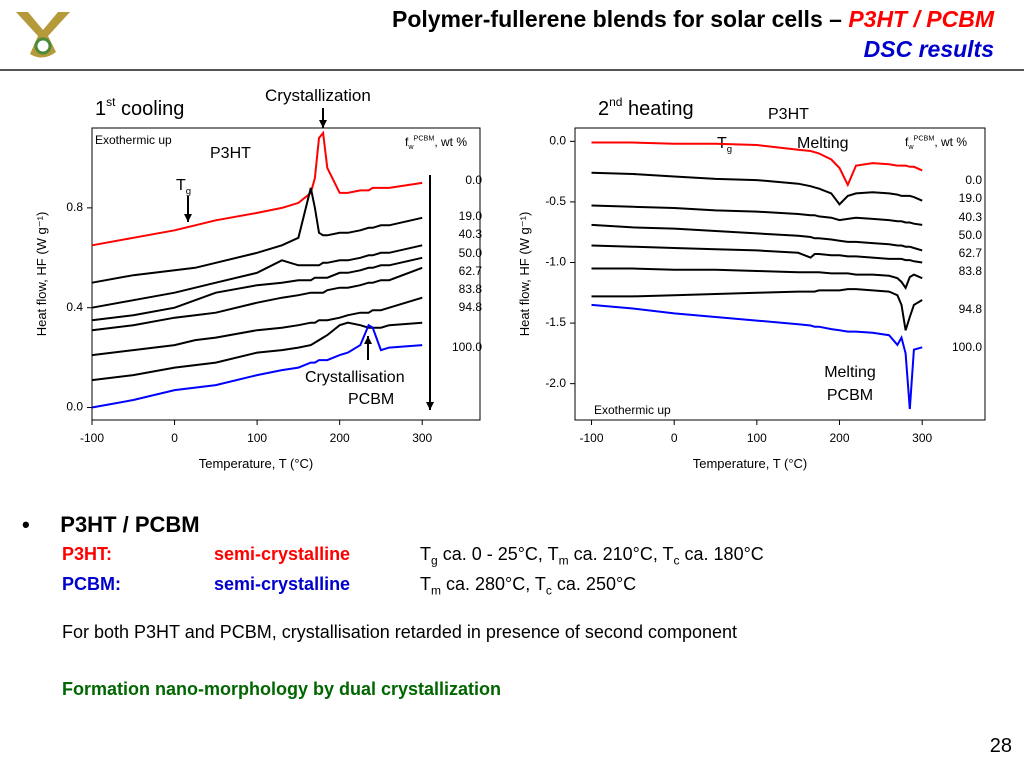 This screenshot has width=1024, height=768. Describe the element at coordinates (1000, 746) in the screenshot. I see `page-number: 28` at that location.